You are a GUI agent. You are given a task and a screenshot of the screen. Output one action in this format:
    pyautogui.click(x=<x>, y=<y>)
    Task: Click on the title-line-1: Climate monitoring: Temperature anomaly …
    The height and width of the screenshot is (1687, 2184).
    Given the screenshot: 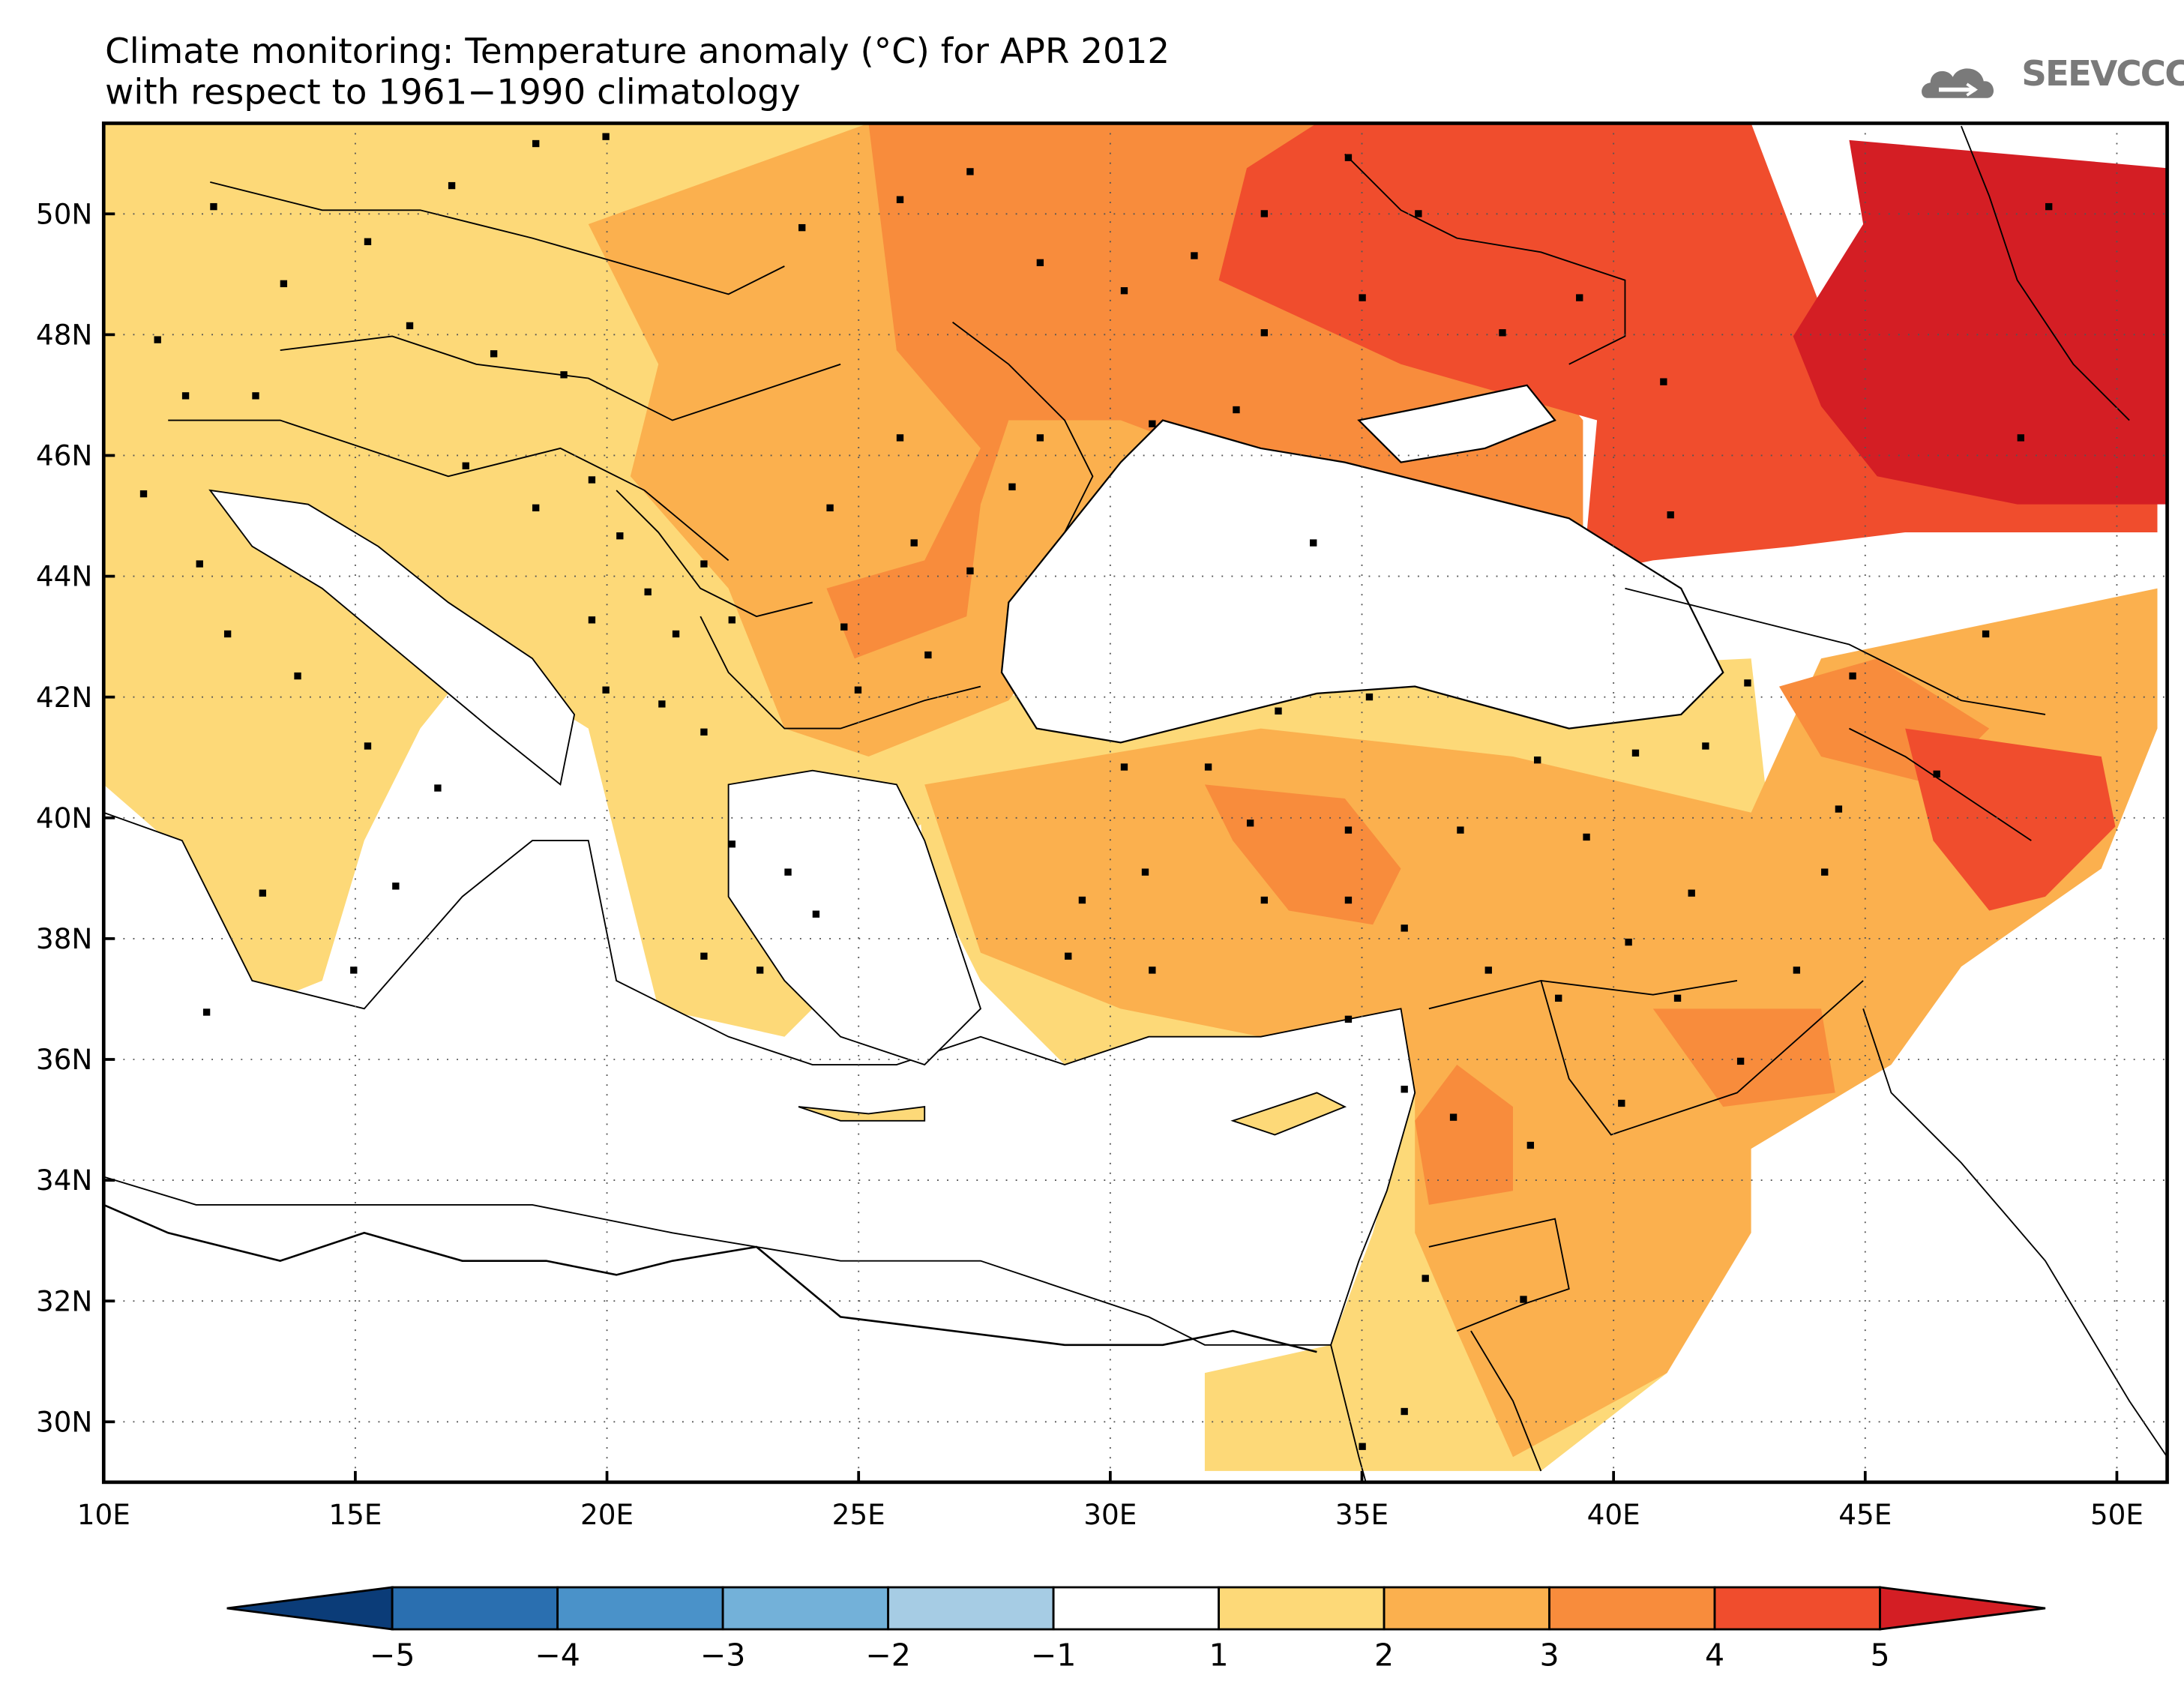 What is the action you would take?
    pyautogui.click(x=637, y=51)
    